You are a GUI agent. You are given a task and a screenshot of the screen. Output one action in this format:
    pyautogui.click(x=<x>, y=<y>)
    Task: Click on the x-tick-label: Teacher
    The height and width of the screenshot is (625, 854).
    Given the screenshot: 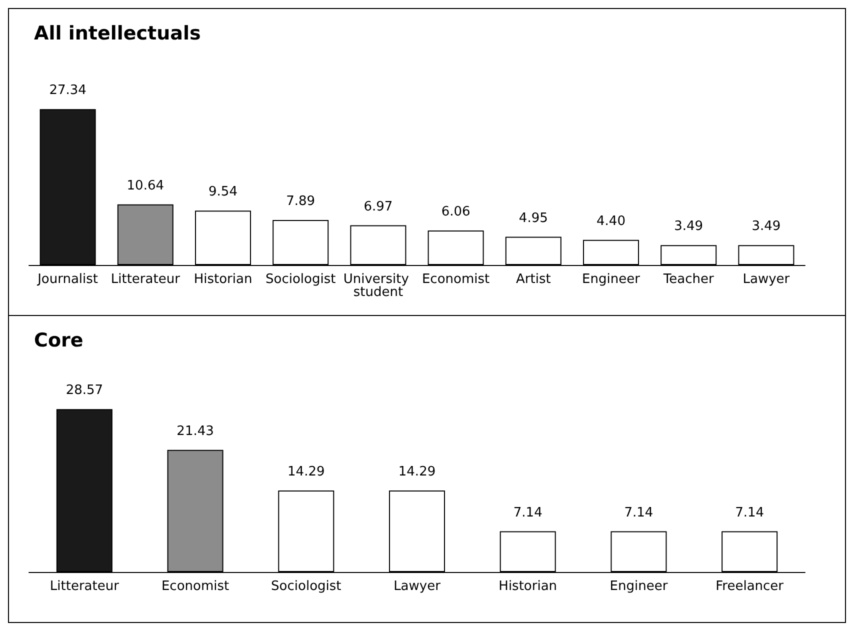 What is the action you would take?
    pyautogui.click(x=688, y=279)
    